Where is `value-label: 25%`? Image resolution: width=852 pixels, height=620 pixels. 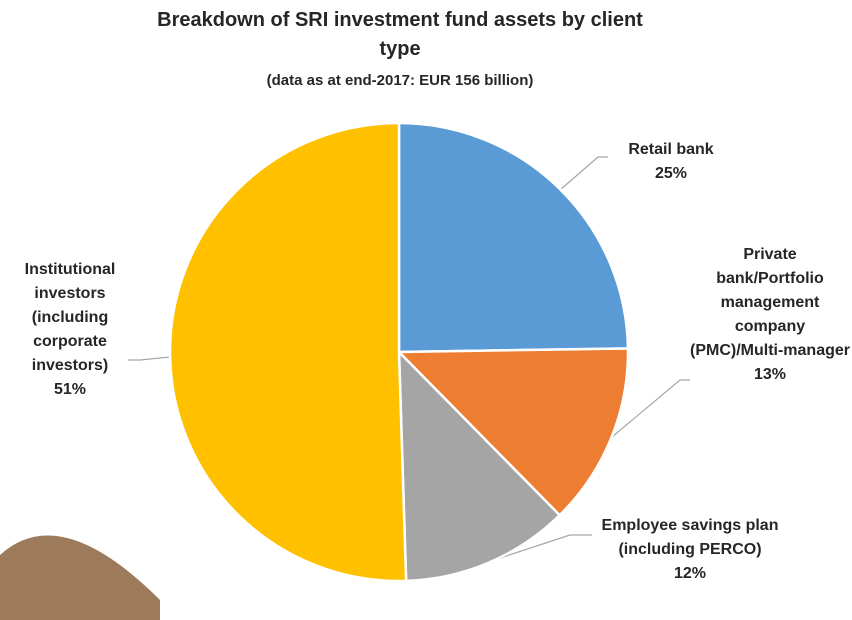
value-label: 25% is located at coordinates (671, 173).